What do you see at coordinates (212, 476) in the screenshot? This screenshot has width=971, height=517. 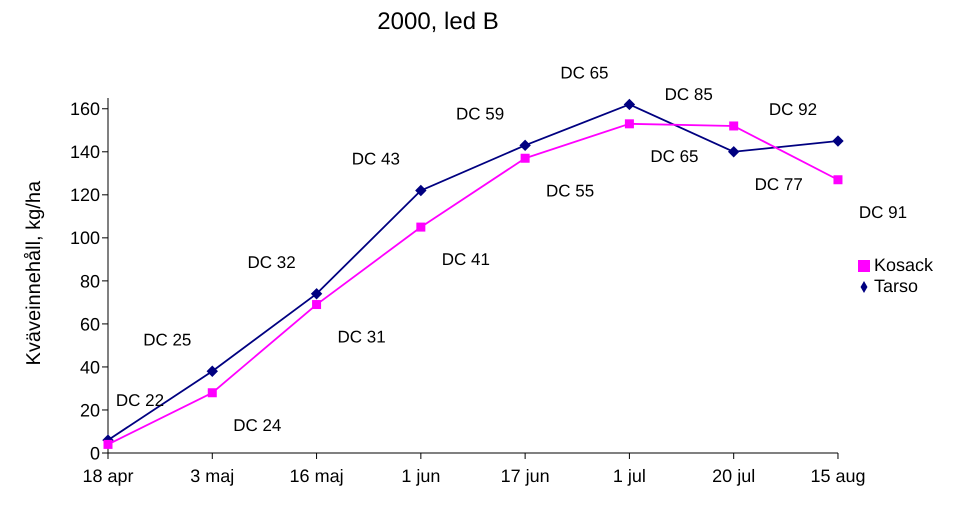 I see `x-tick-label: 3 maj` at bounding box center [212, 476].